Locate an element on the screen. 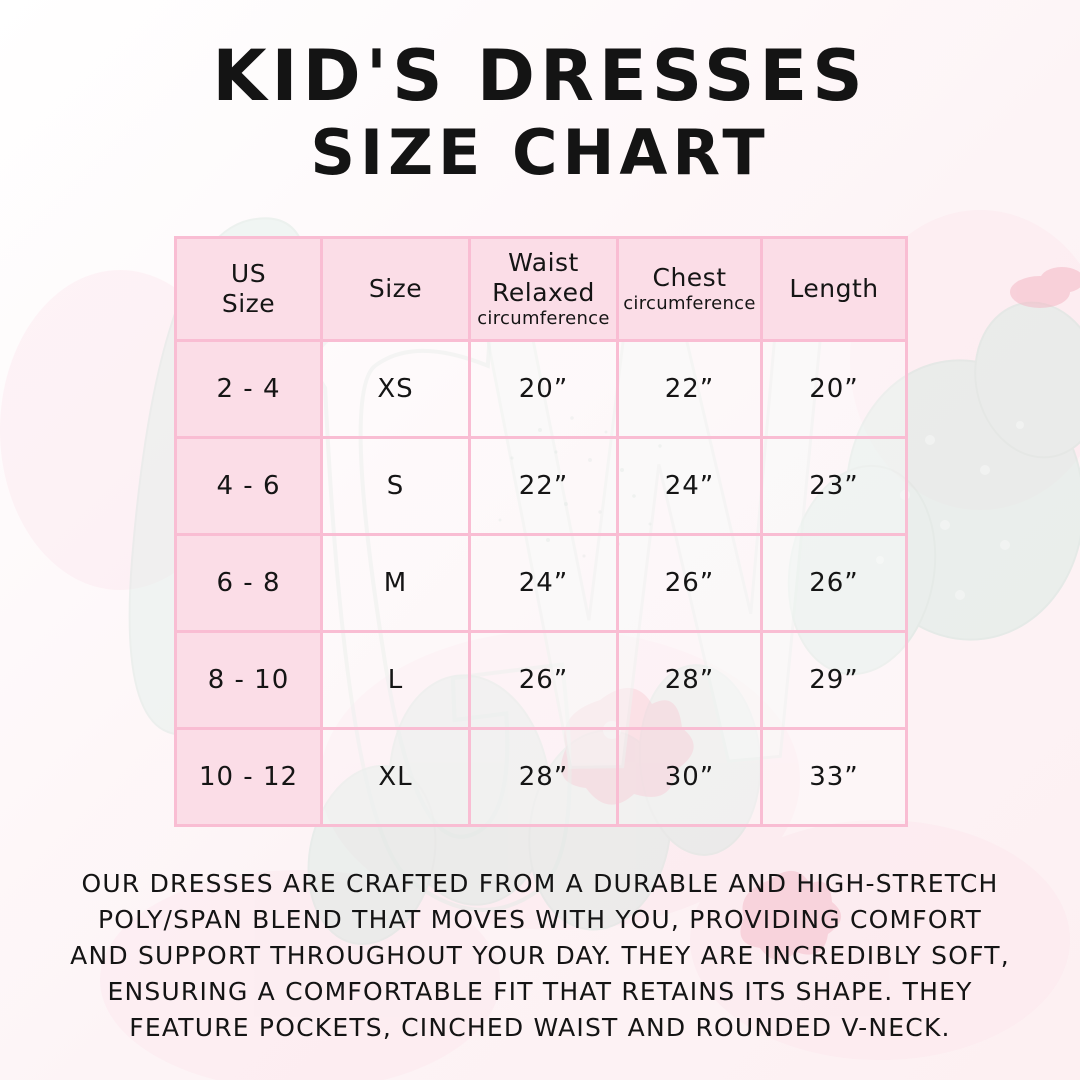  title-line-secondary: SIZE CHART is located at coordinates (540, 152).